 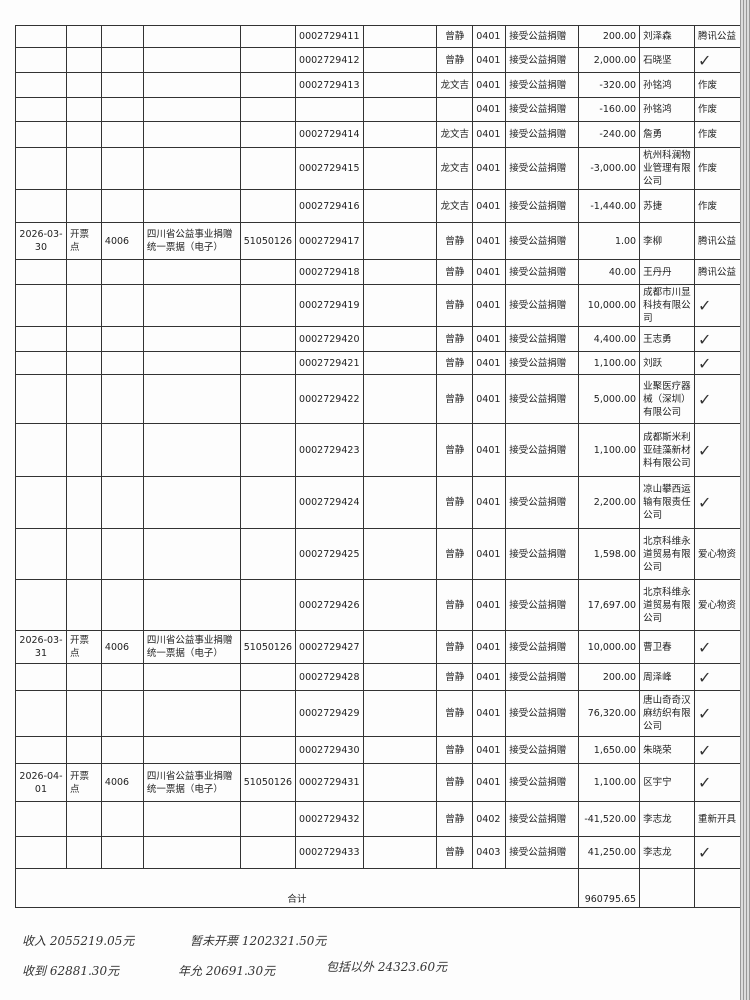 I want to click on receipt-number-cell: 0002729416, so click(x=329, y=206).